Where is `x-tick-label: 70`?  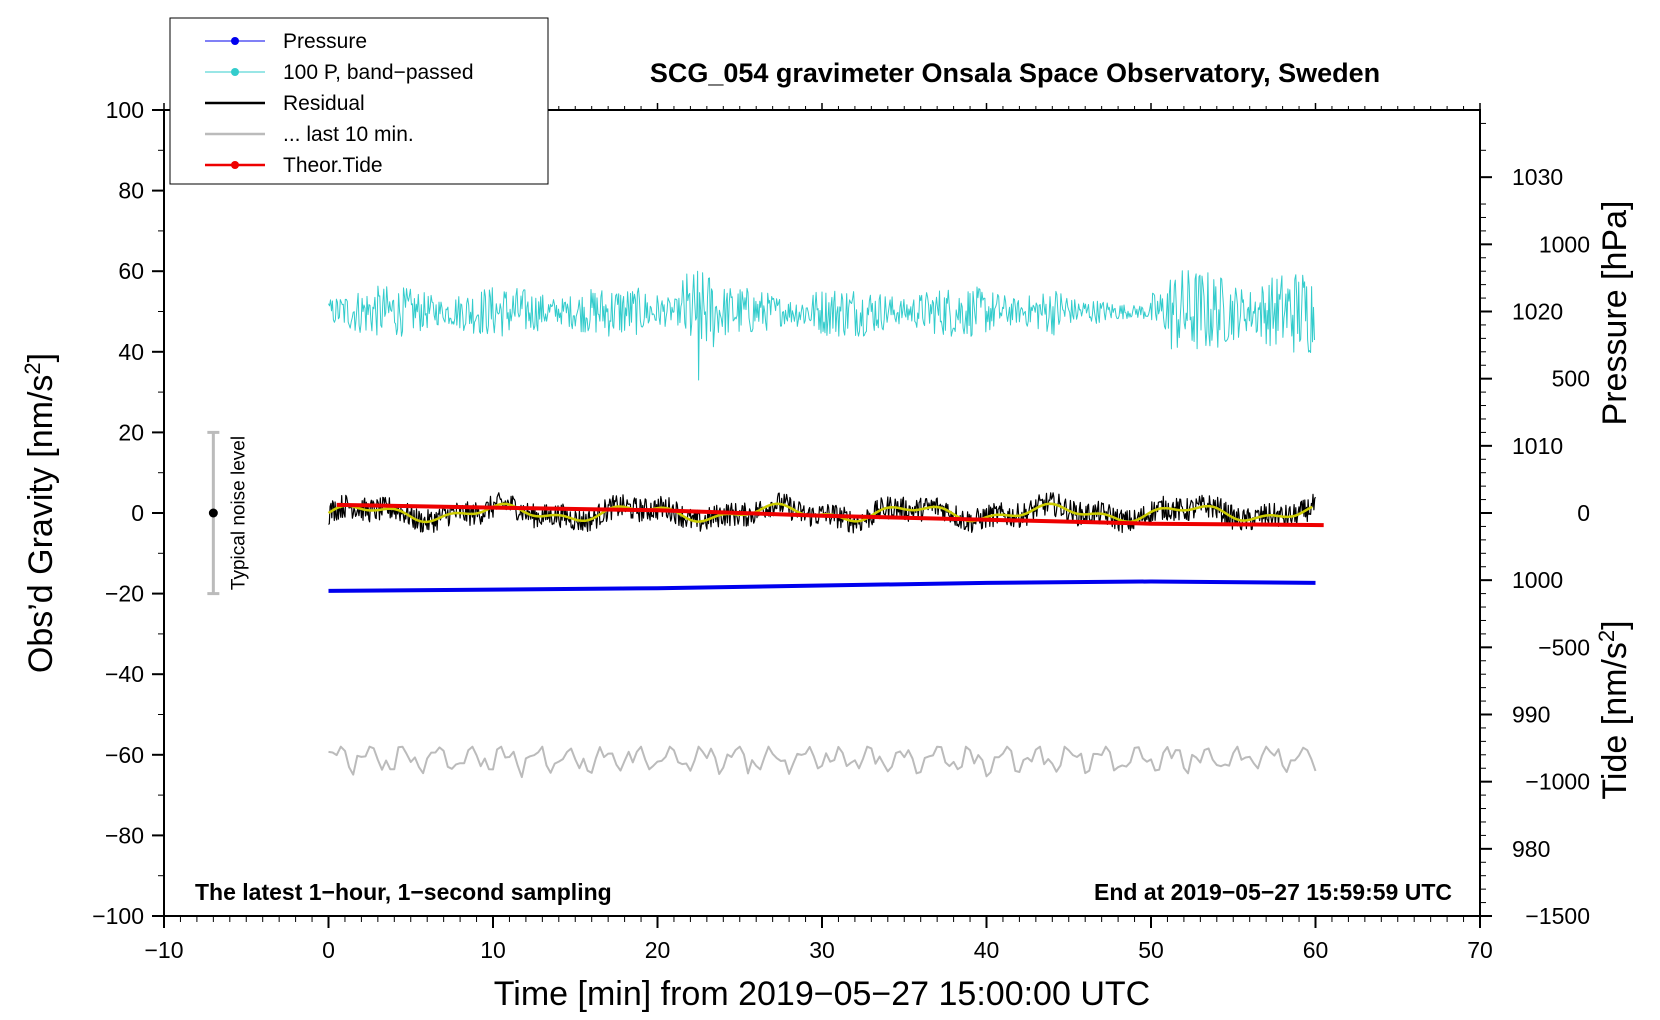 x-tick-label: 70 is located at coordinates (1480, 950).